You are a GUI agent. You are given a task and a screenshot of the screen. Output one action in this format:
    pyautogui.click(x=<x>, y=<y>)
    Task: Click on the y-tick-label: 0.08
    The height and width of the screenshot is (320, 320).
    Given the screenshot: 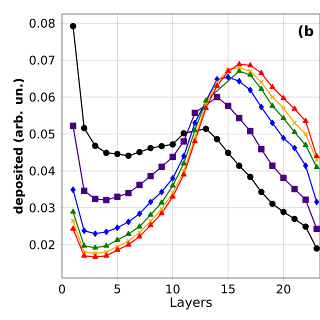 What is the action you would take?
    pyautogui.click(x=42, y=23)
    